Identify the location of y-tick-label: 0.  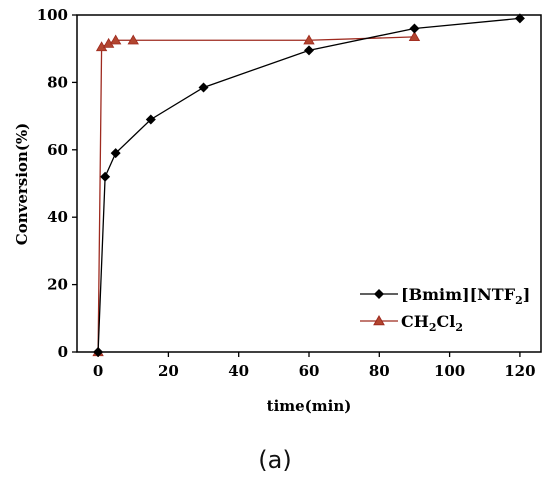
(63, 352).